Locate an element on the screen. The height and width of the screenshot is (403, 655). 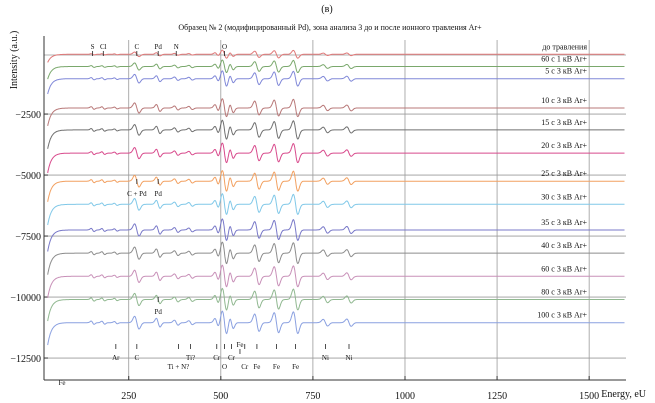
peak-marker-mid: C + Pd is located at coordinates (137, 194).